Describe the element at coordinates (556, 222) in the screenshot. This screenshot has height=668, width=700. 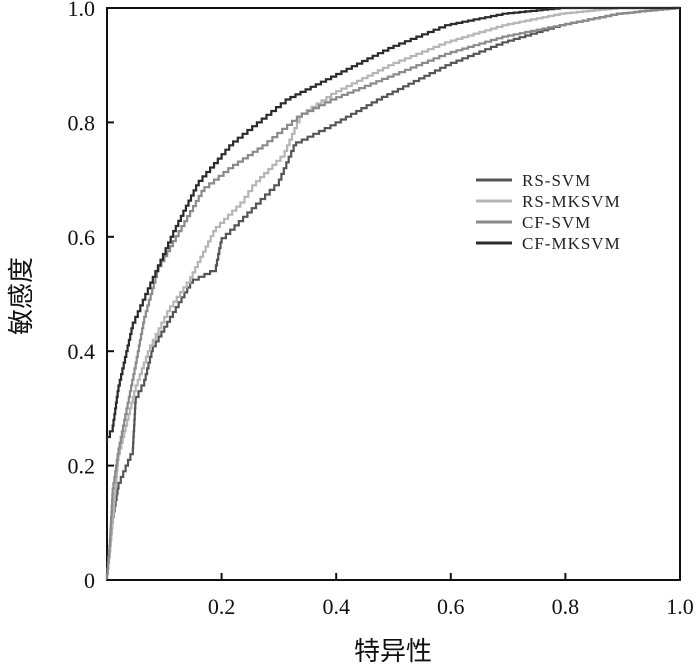
I see `legend-label: CF-SVM` at that location.